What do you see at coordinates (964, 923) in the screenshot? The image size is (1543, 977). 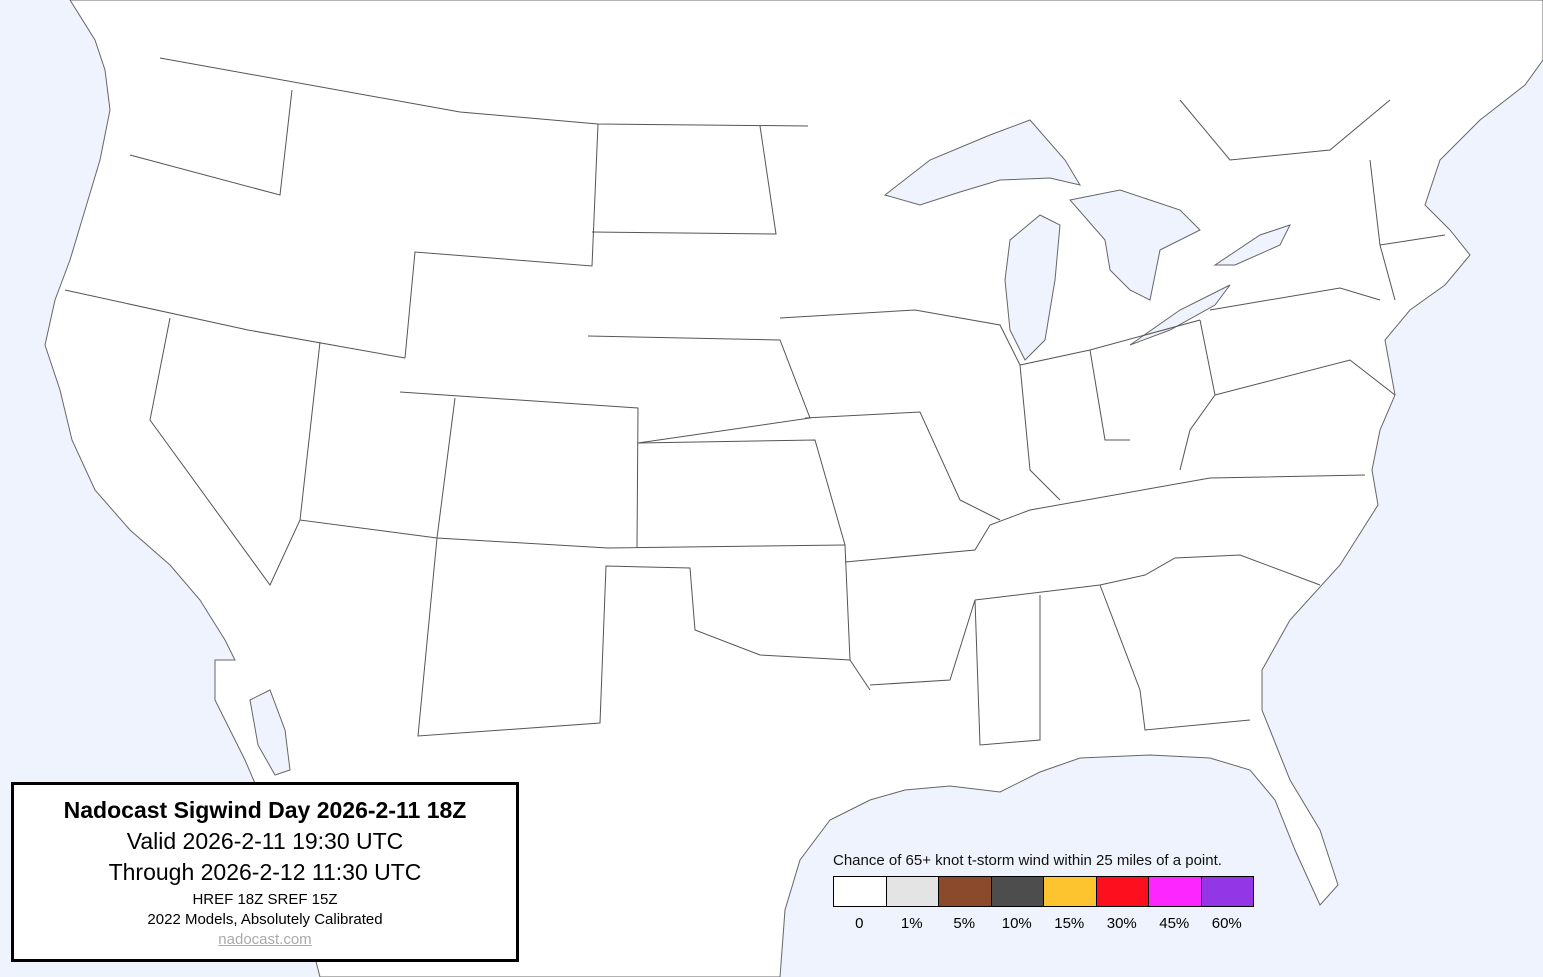 I see `legend-label: 5%` at bounding box center [964, 923].